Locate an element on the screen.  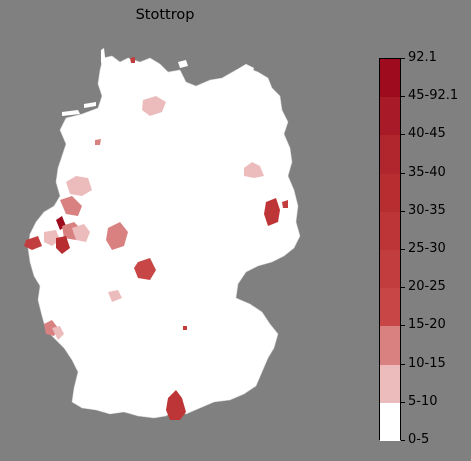
legend-label: 40-45 is located at coordinates (427, 134).